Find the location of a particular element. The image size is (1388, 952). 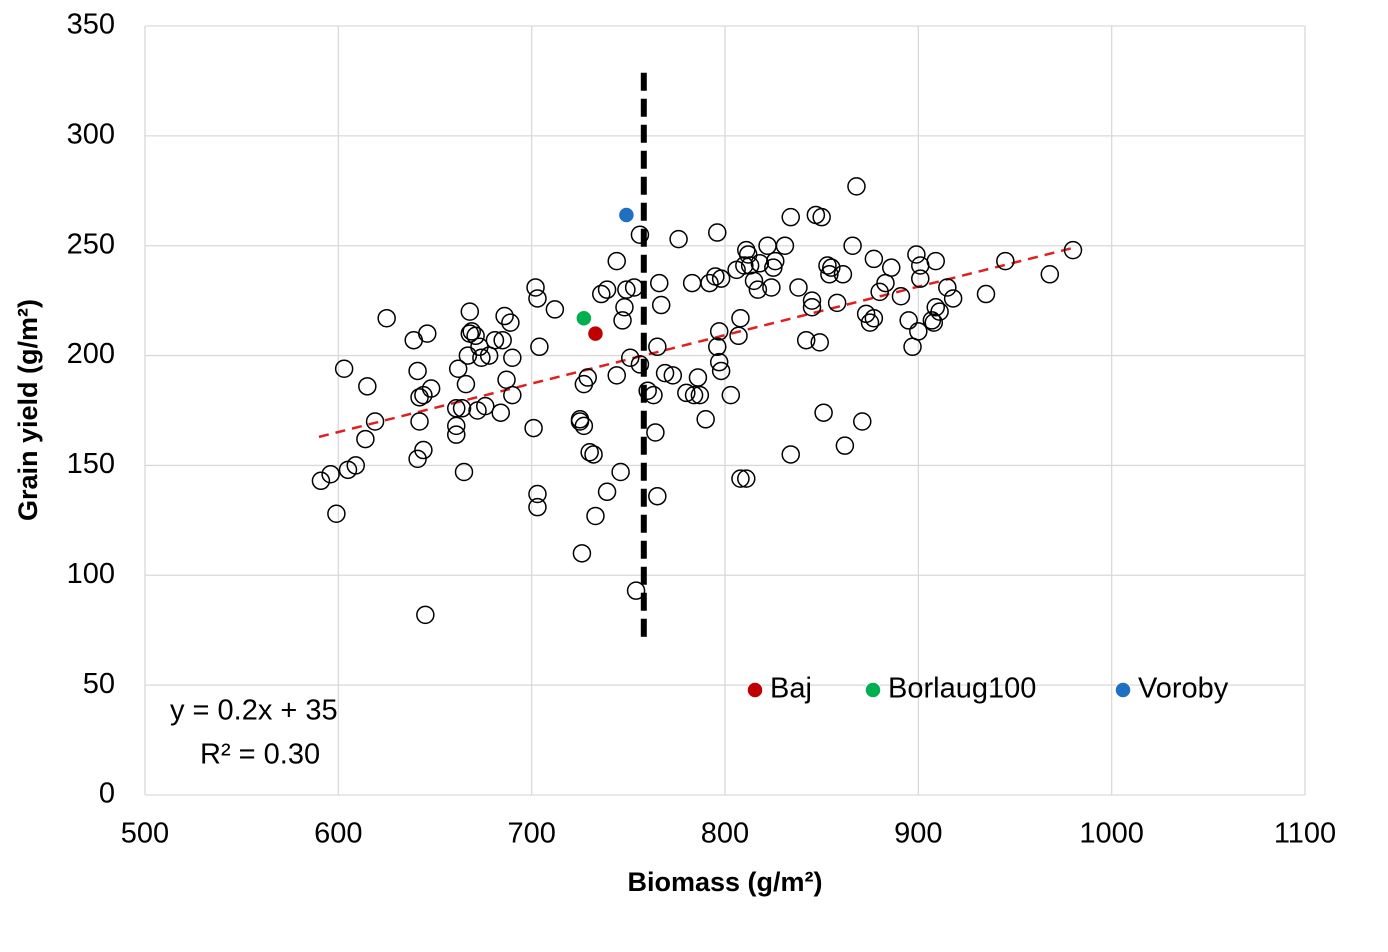

y-tick-label: 300 is located at coordinates (91, 135).